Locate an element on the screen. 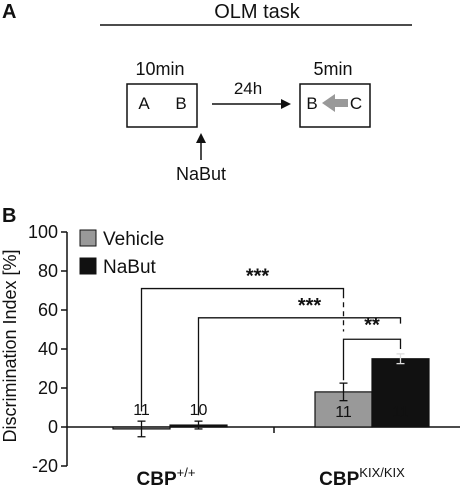  box1-duration: 10min is located at coordinates (159, 69).